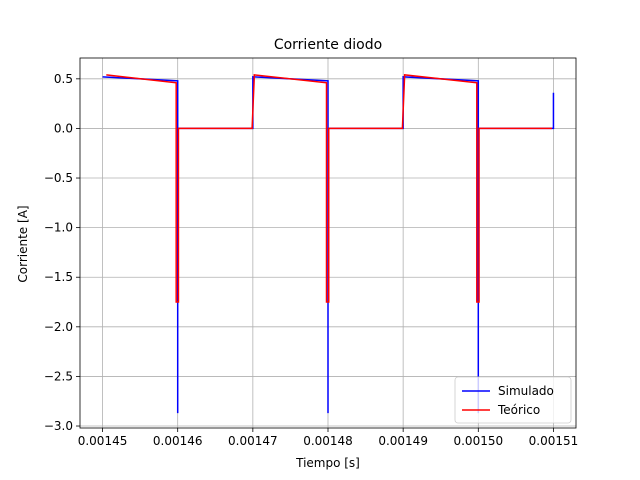 Image resolution: width=640 pixels, height=480 pixels. I want to click on legend-label-simulado: Simulado, so click(526, 391).